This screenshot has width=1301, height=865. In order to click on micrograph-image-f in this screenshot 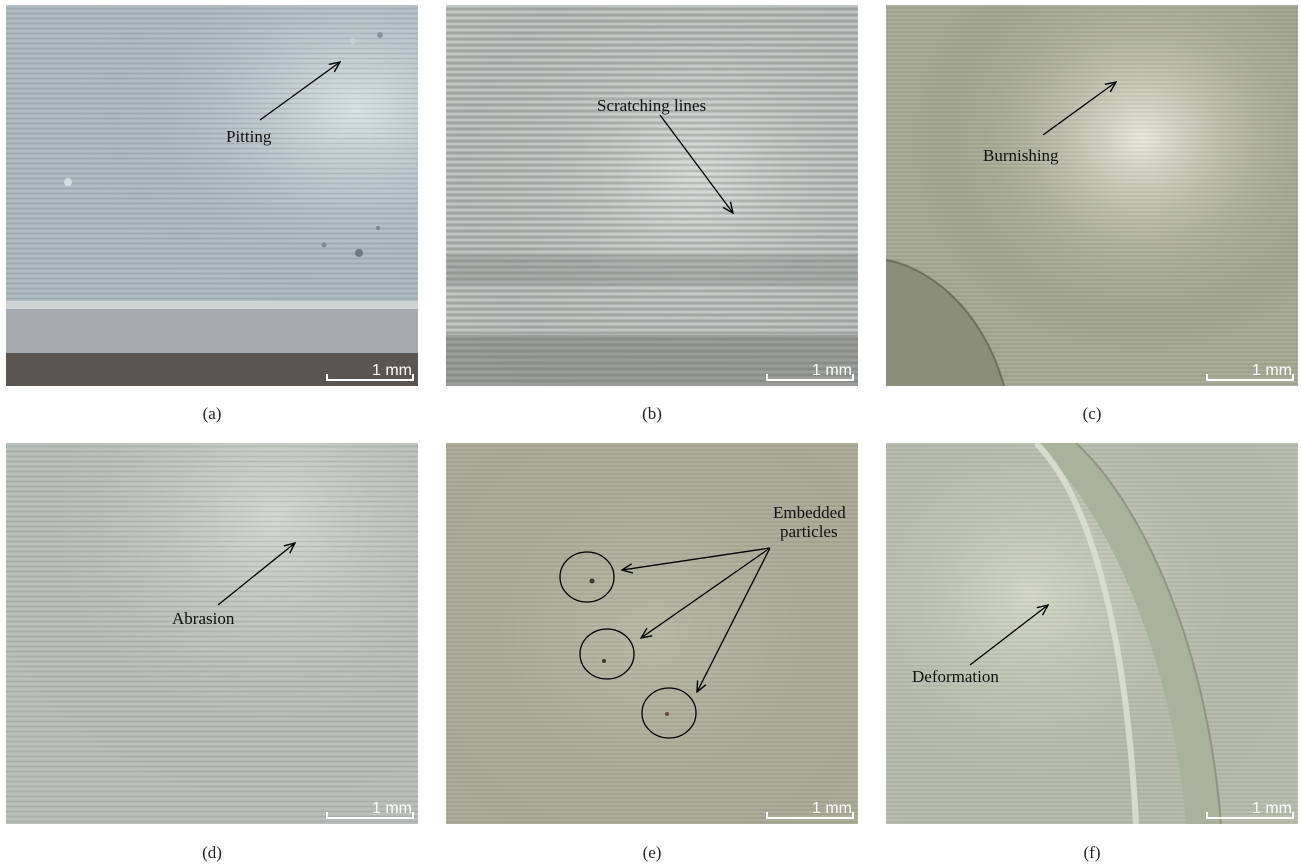, I will do `click(1092, 633)`.